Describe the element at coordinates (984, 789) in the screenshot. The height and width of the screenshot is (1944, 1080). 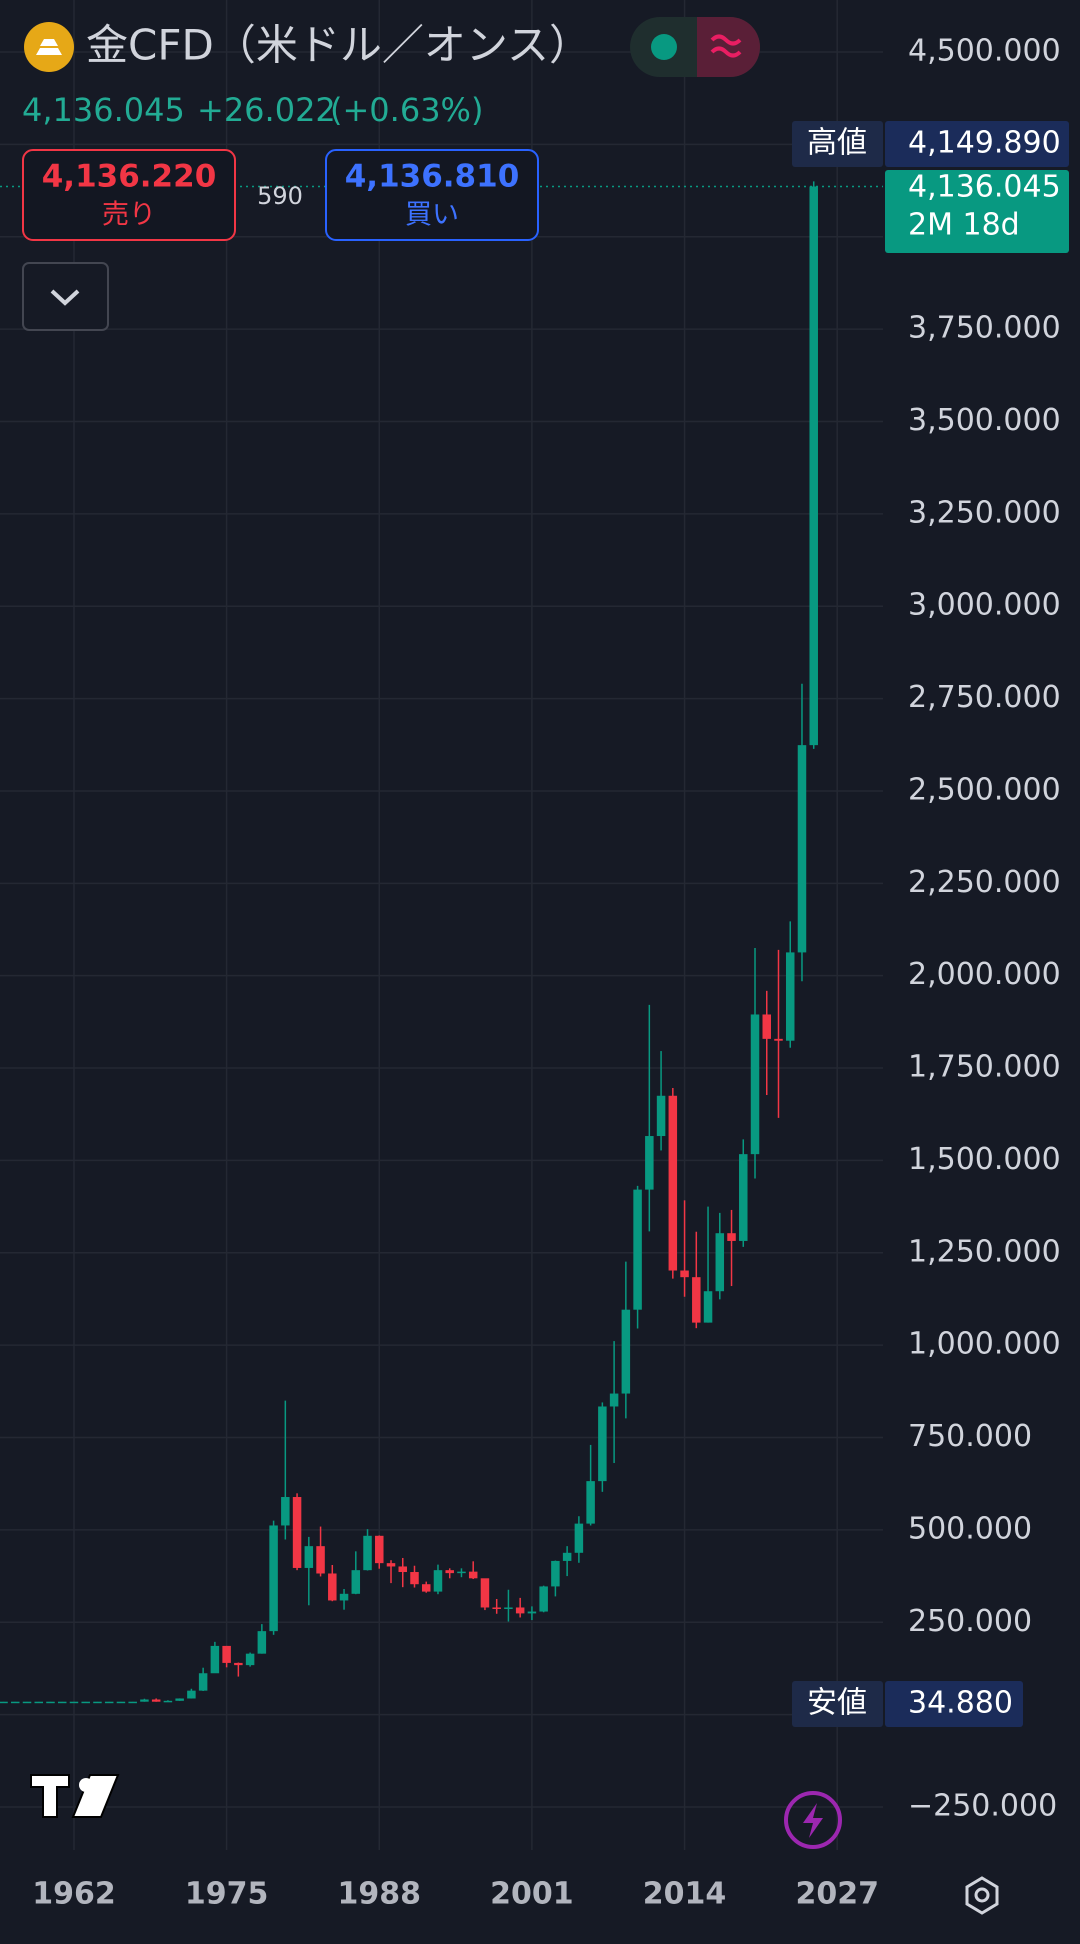
I see `y-tick-label: 2,500.000` at that location.